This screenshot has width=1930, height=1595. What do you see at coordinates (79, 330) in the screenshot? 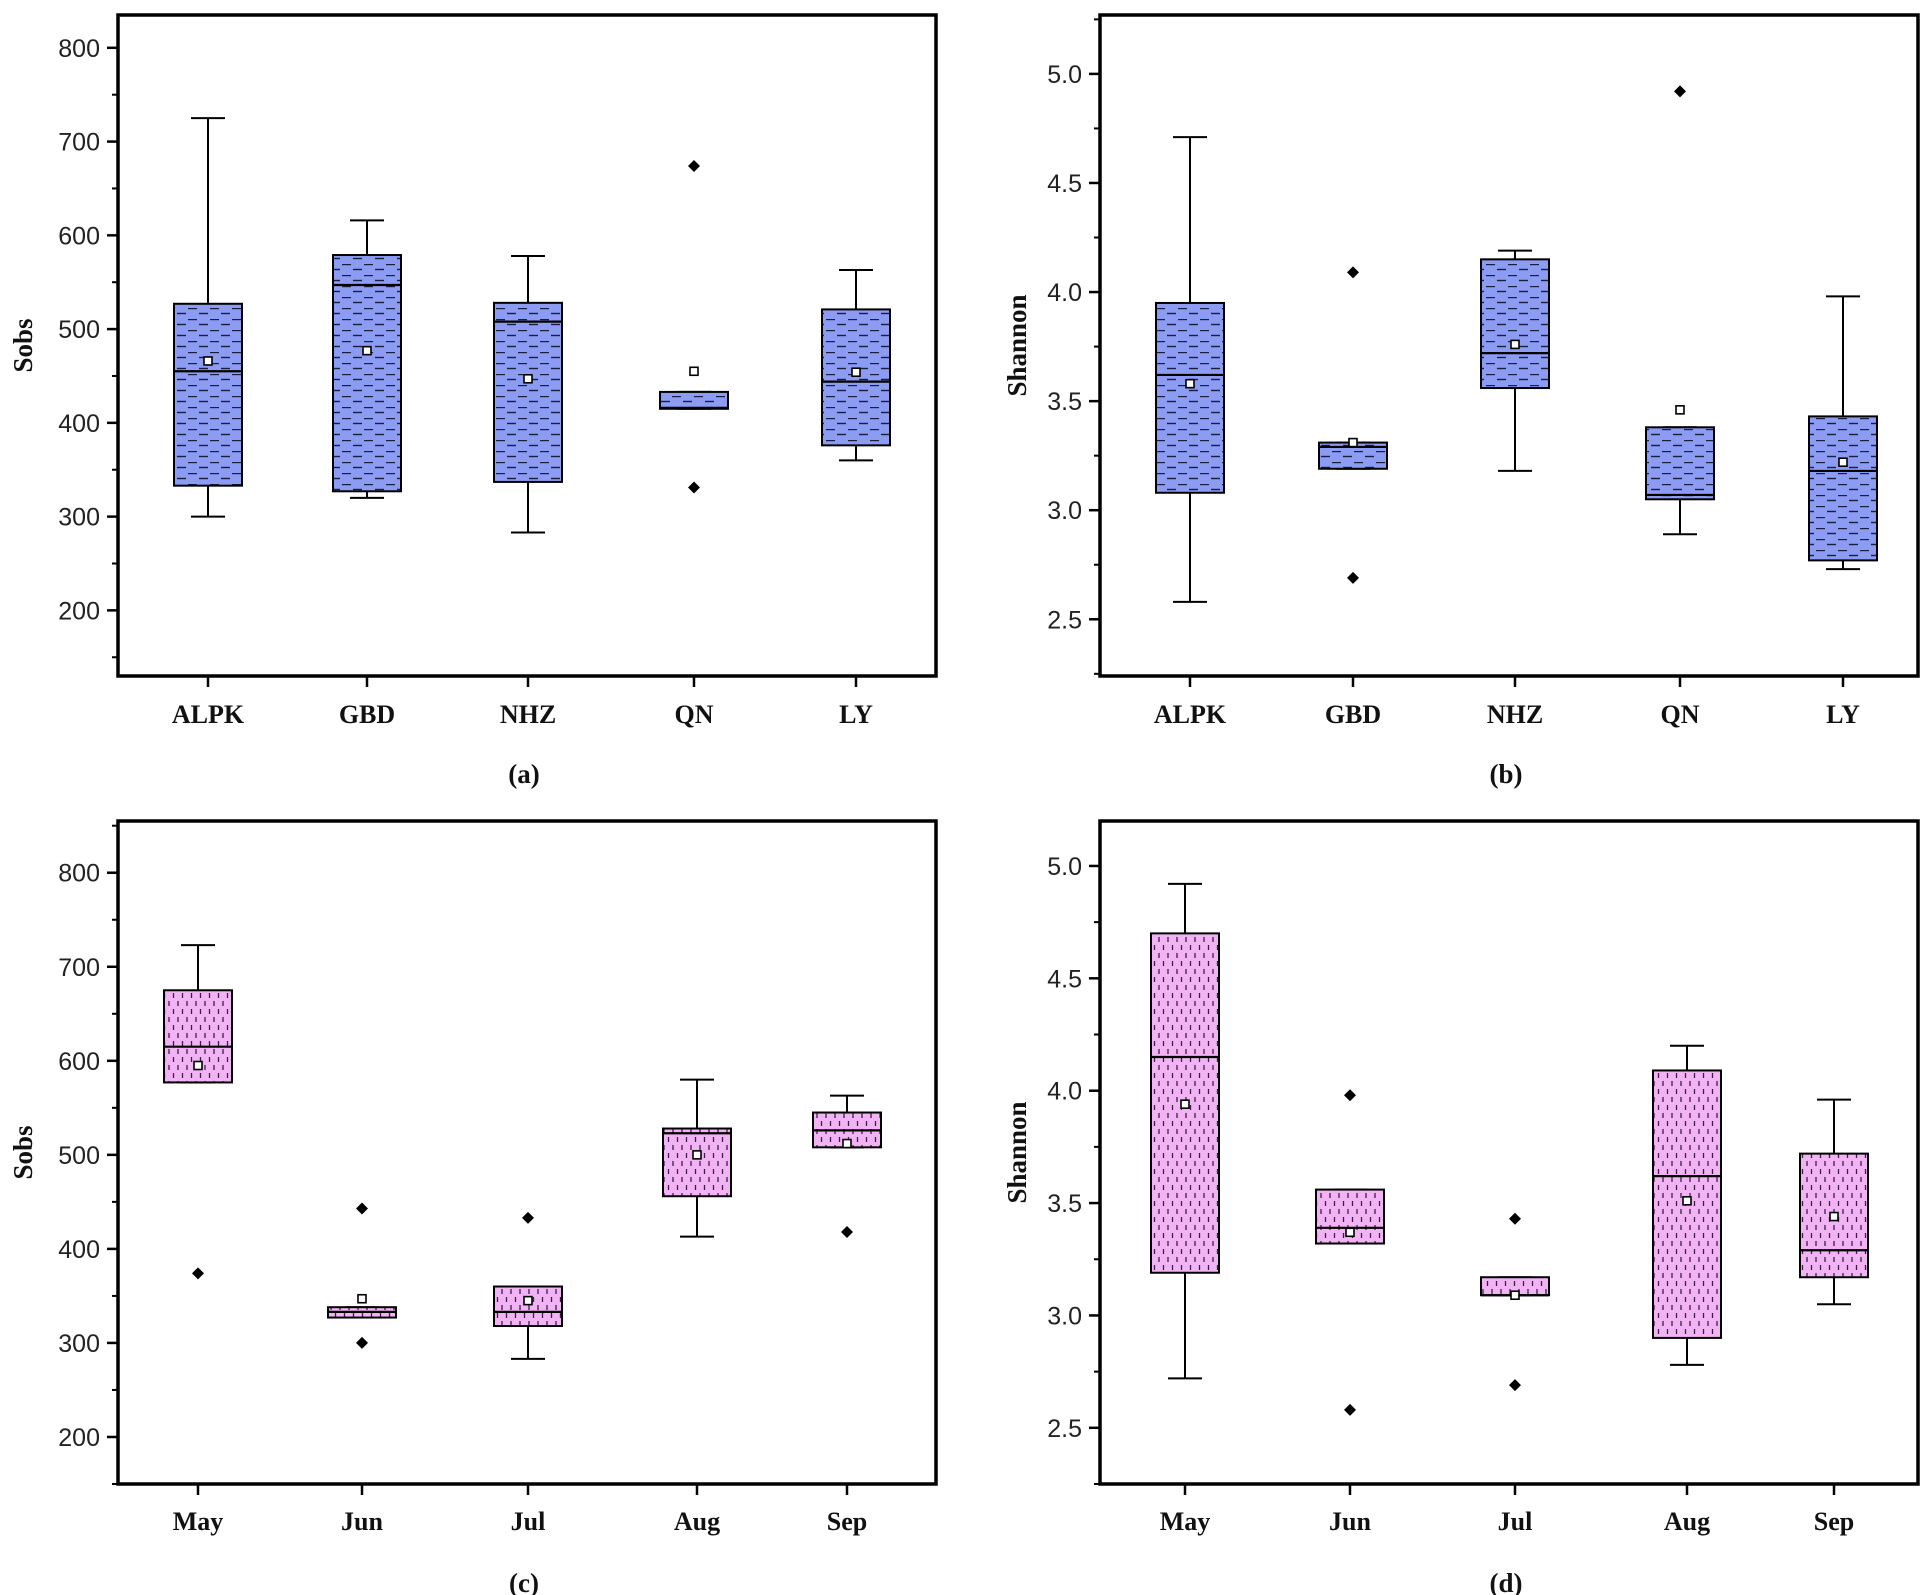
I see `y-tick-label: 500` at bounding box center [79, 330].